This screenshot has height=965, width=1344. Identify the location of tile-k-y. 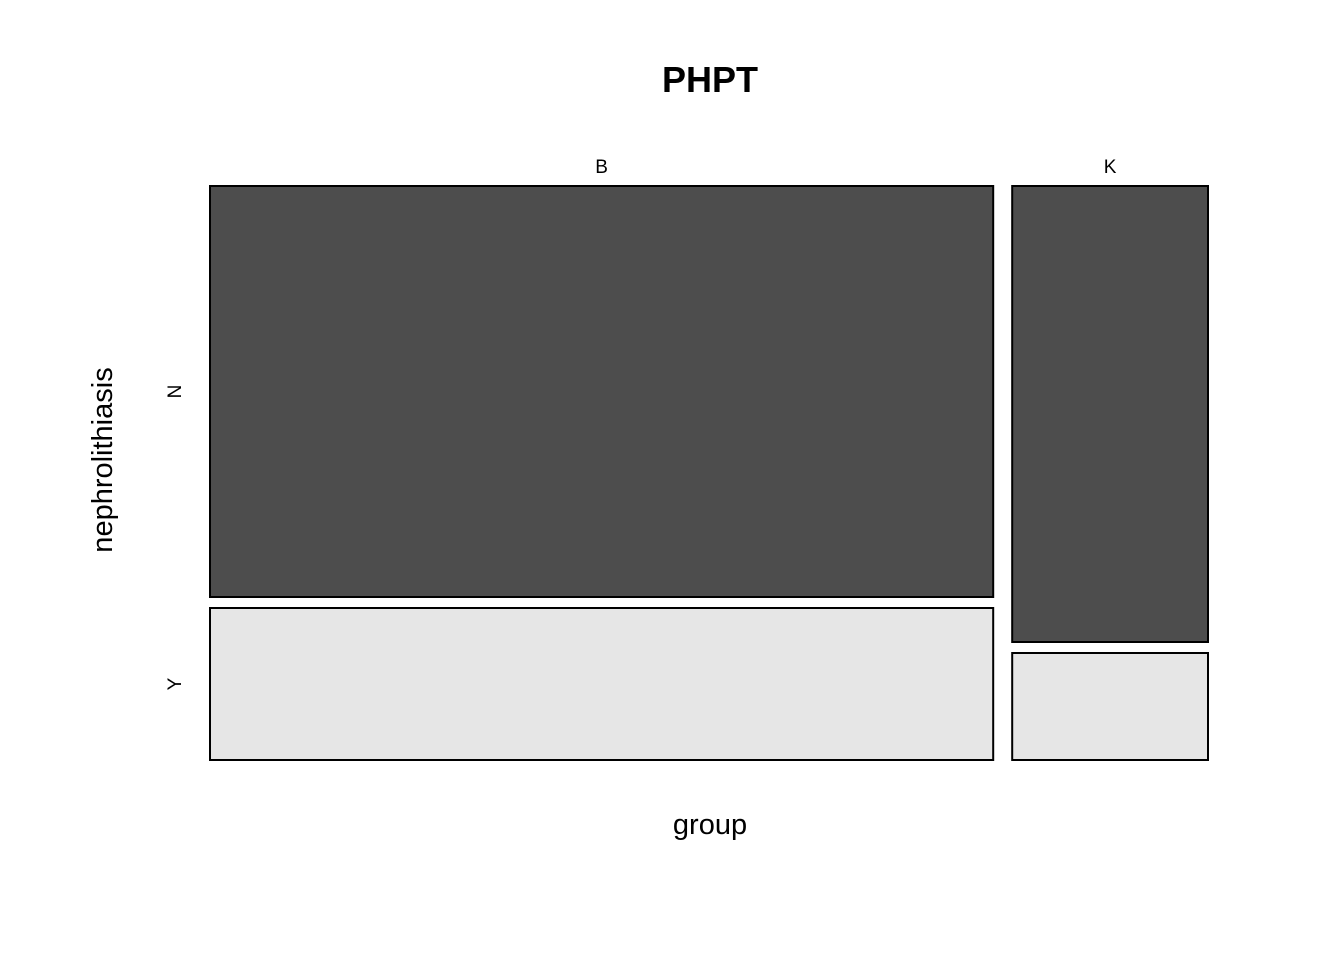
(1110, 706).